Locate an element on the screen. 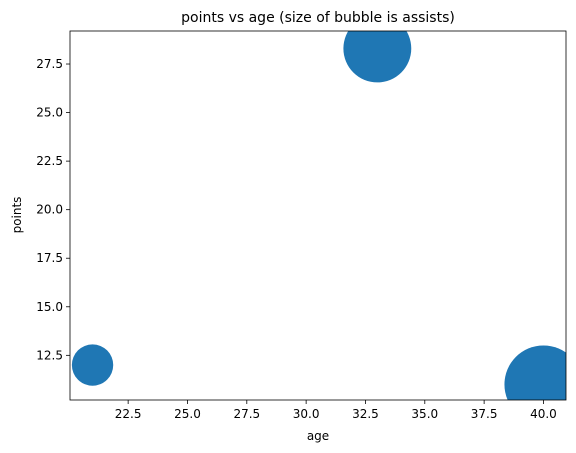 This screenshot has height=453, width=576. y-tick-label-5: 22.5 is located at coordinates (49, 161).